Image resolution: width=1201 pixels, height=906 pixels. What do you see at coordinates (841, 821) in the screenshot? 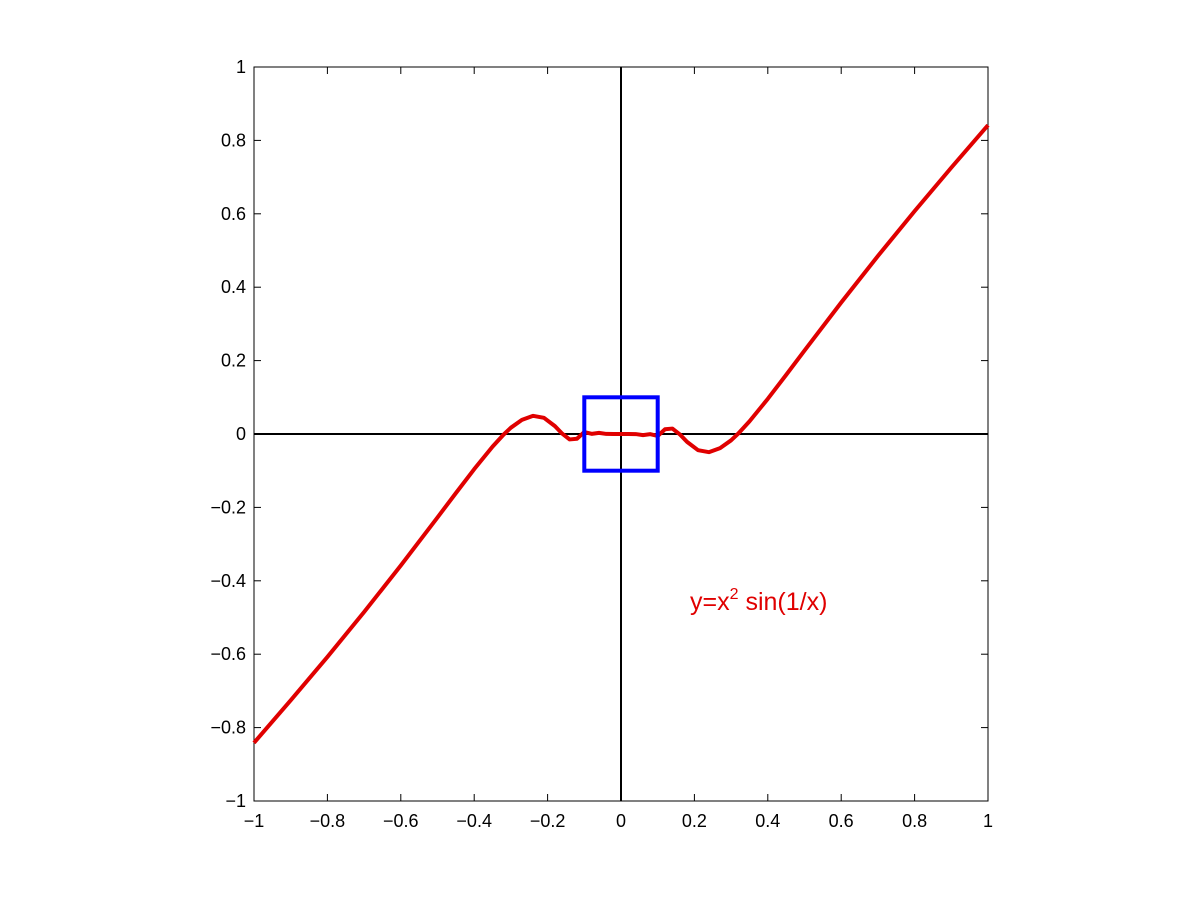
I see `x-tick-label: 0.6` at bounding box center [841, 821].